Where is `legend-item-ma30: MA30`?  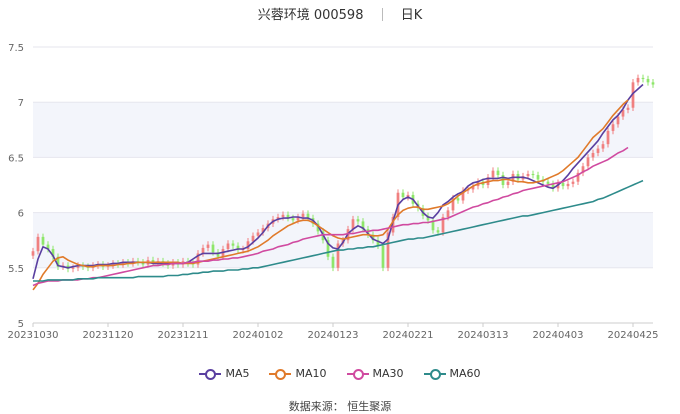
legend-item-ma30: MA30 is located at coordinates (375, 373).